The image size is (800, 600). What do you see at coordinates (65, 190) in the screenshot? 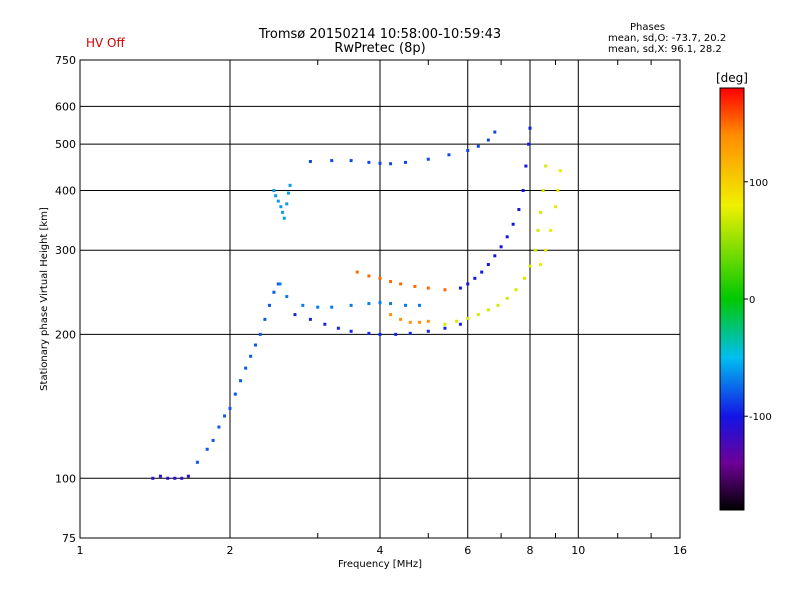
I see `y-tick-label: 400` at bounding box center [65, 190].